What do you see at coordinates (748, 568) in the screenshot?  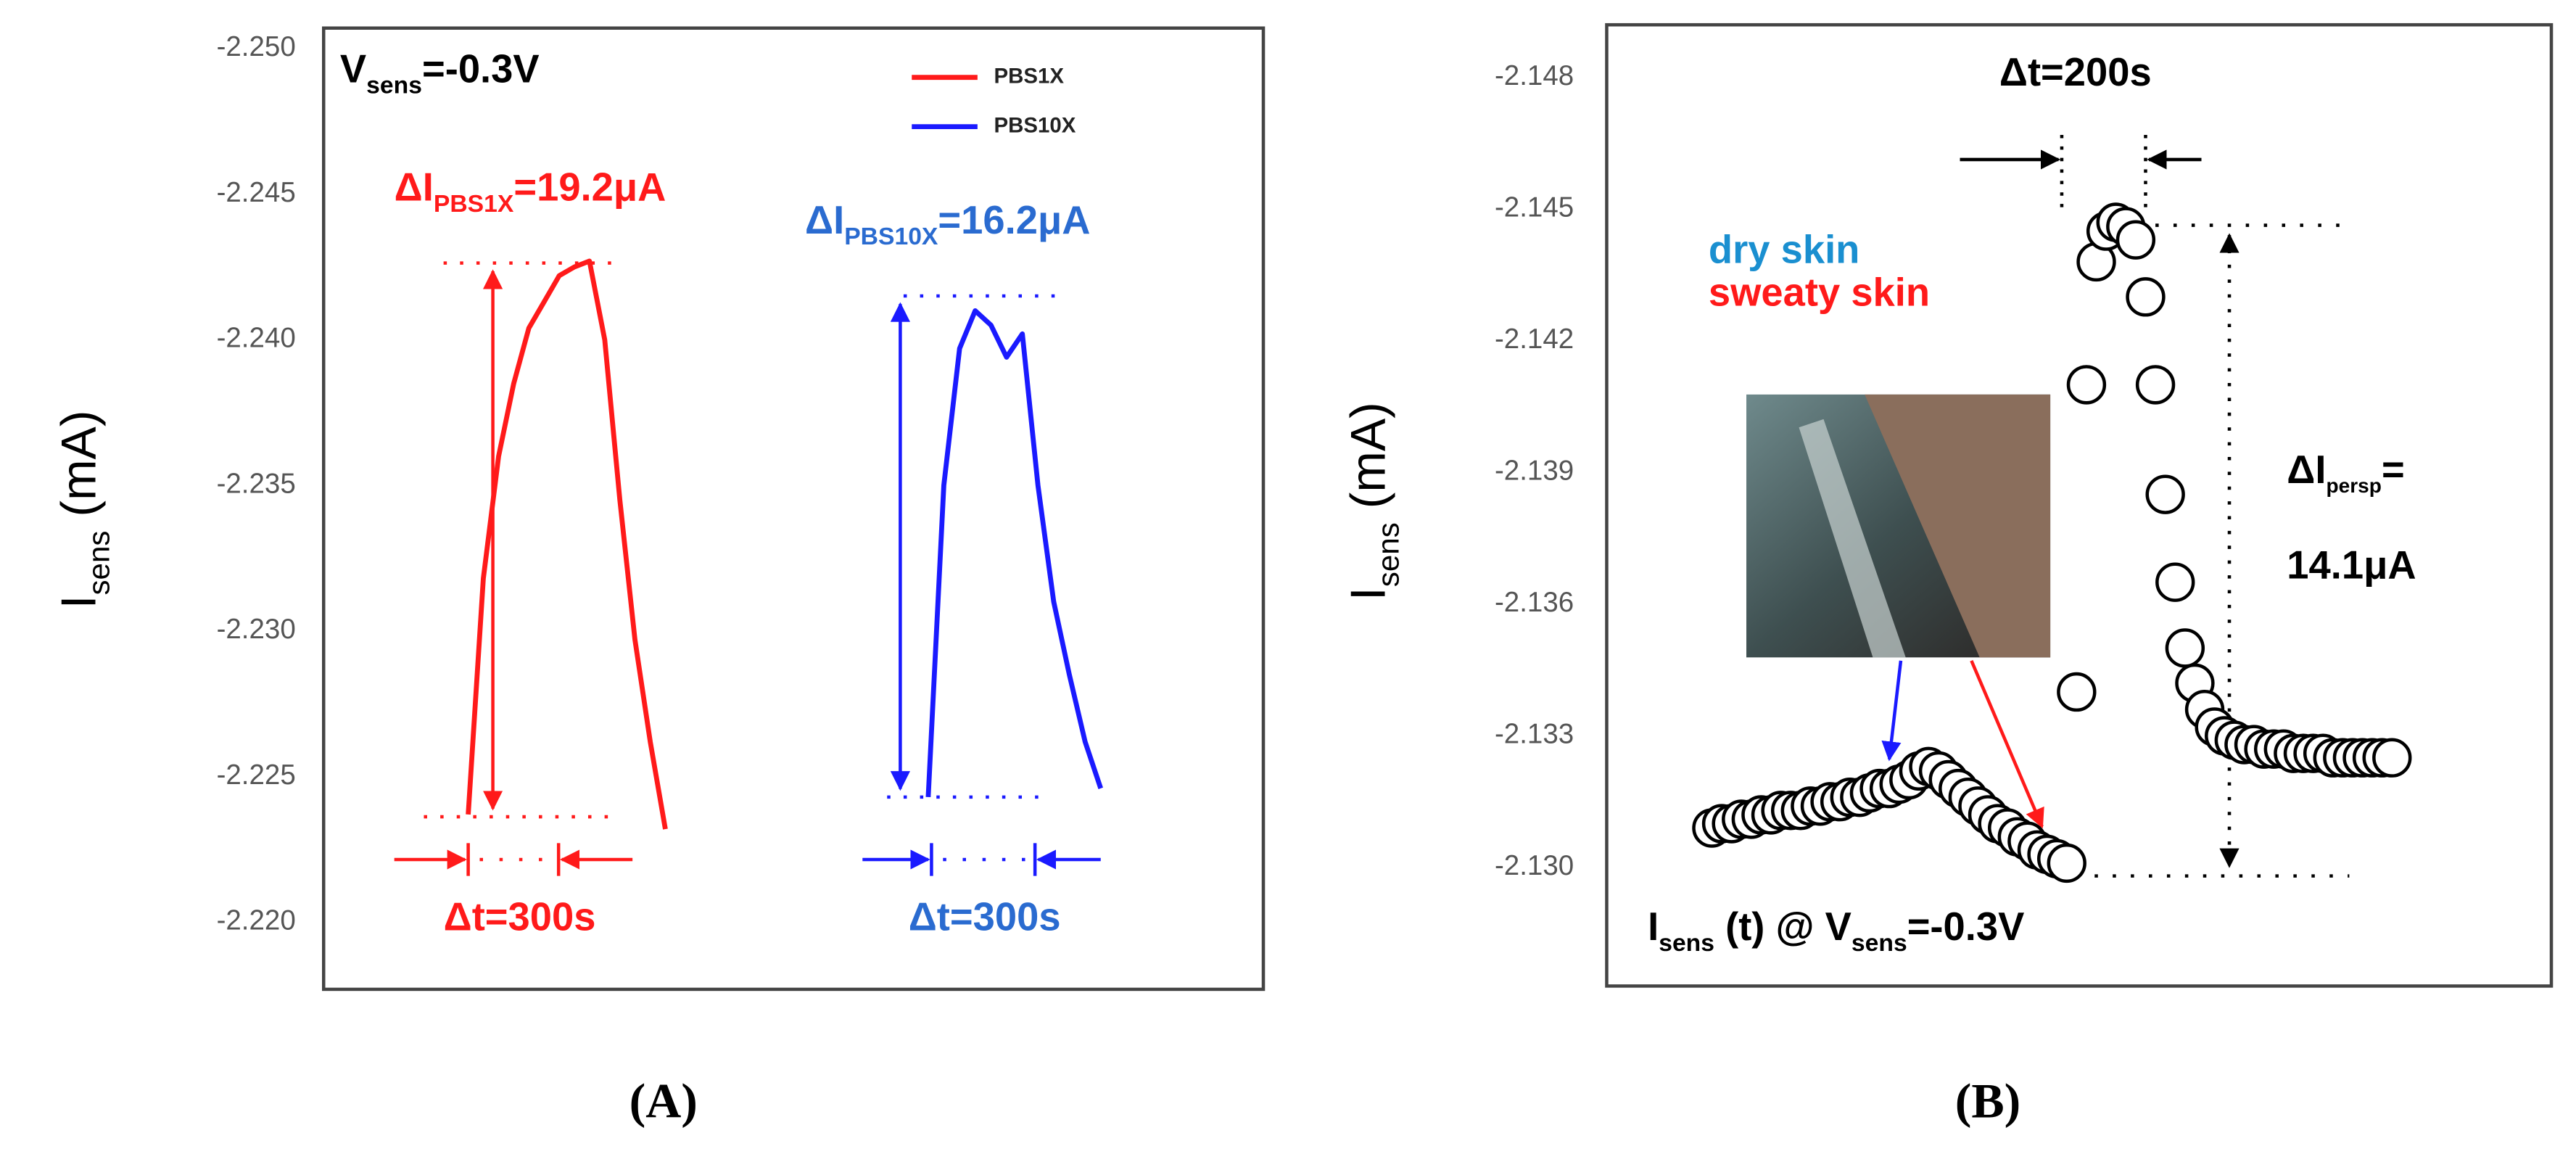 I see `panel-a-arrows` at bounding box center [748, 568].